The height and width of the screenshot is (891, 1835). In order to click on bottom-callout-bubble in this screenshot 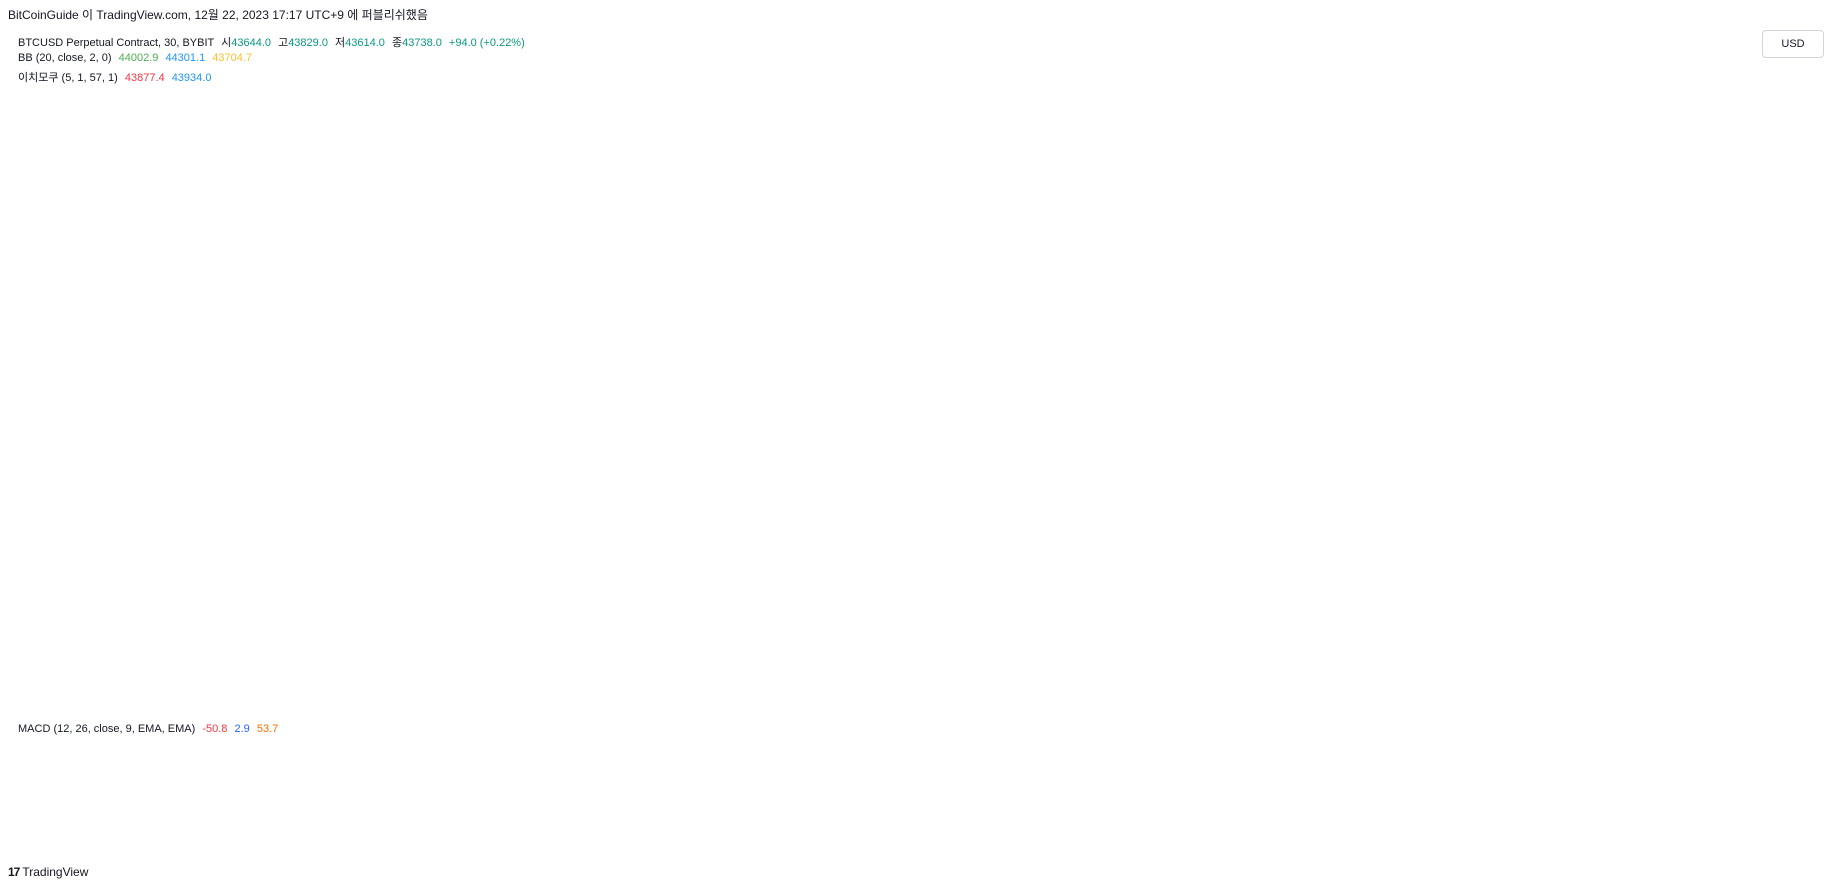, I will do `click(1164, 553)`.